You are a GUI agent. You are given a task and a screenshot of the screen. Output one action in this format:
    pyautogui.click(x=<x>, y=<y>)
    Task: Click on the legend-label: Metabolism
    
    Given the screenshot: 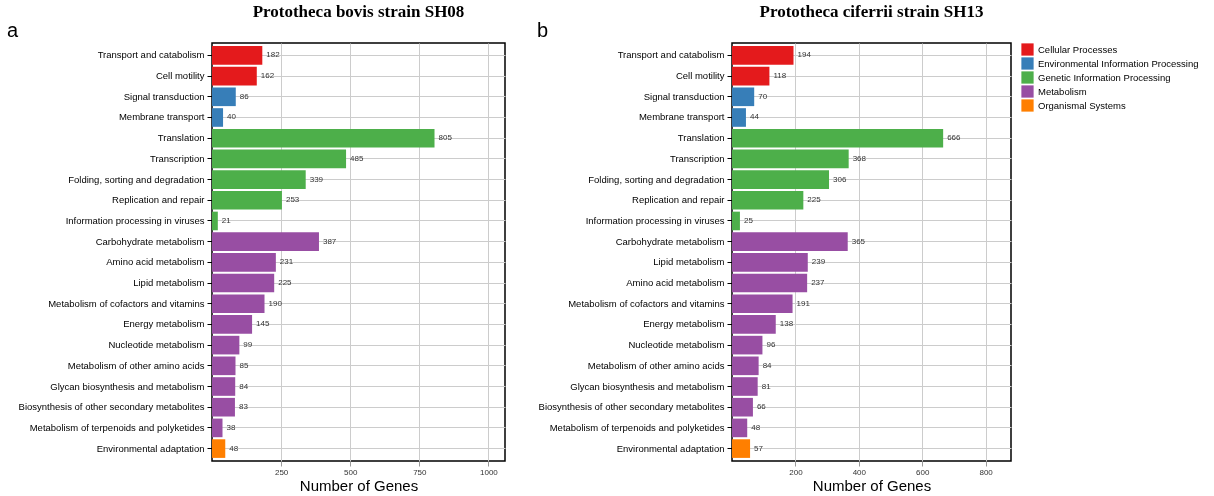 What is the action you would take?
    pyautogui.click(x=1062, y=91)
    